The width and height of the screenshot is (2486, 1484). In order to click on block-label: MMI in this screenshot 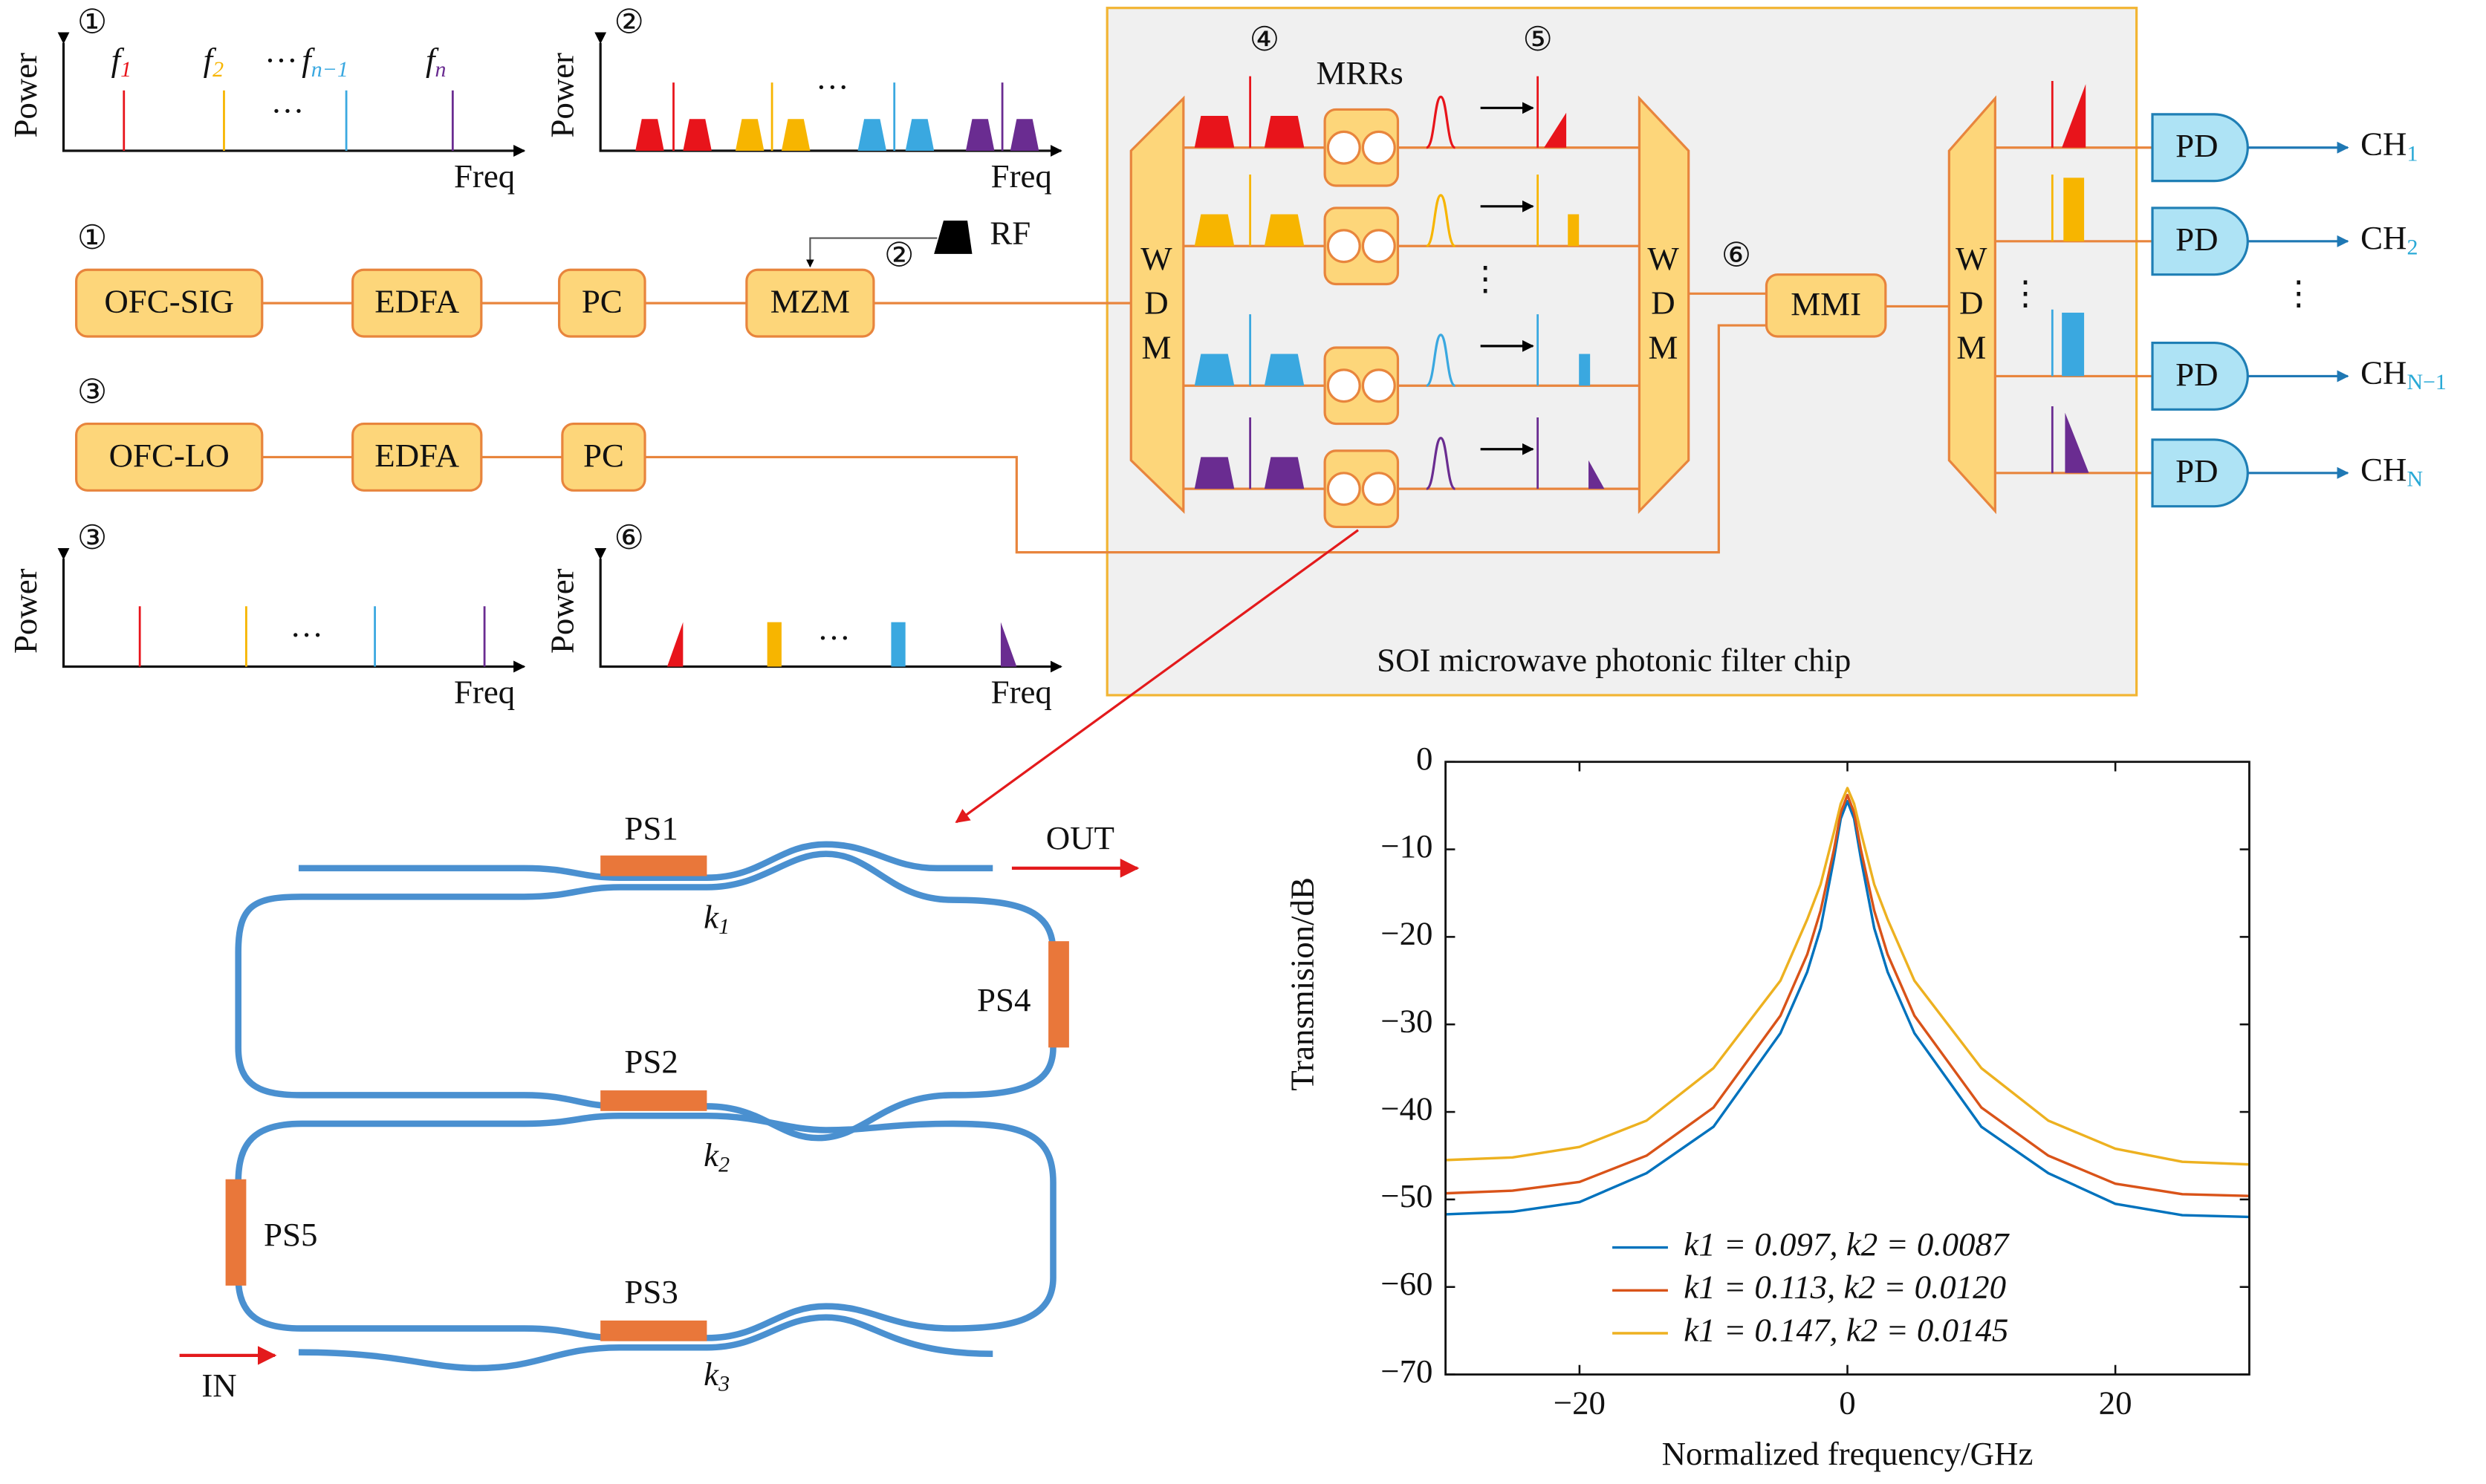, I will do `click(1826, 303)`.